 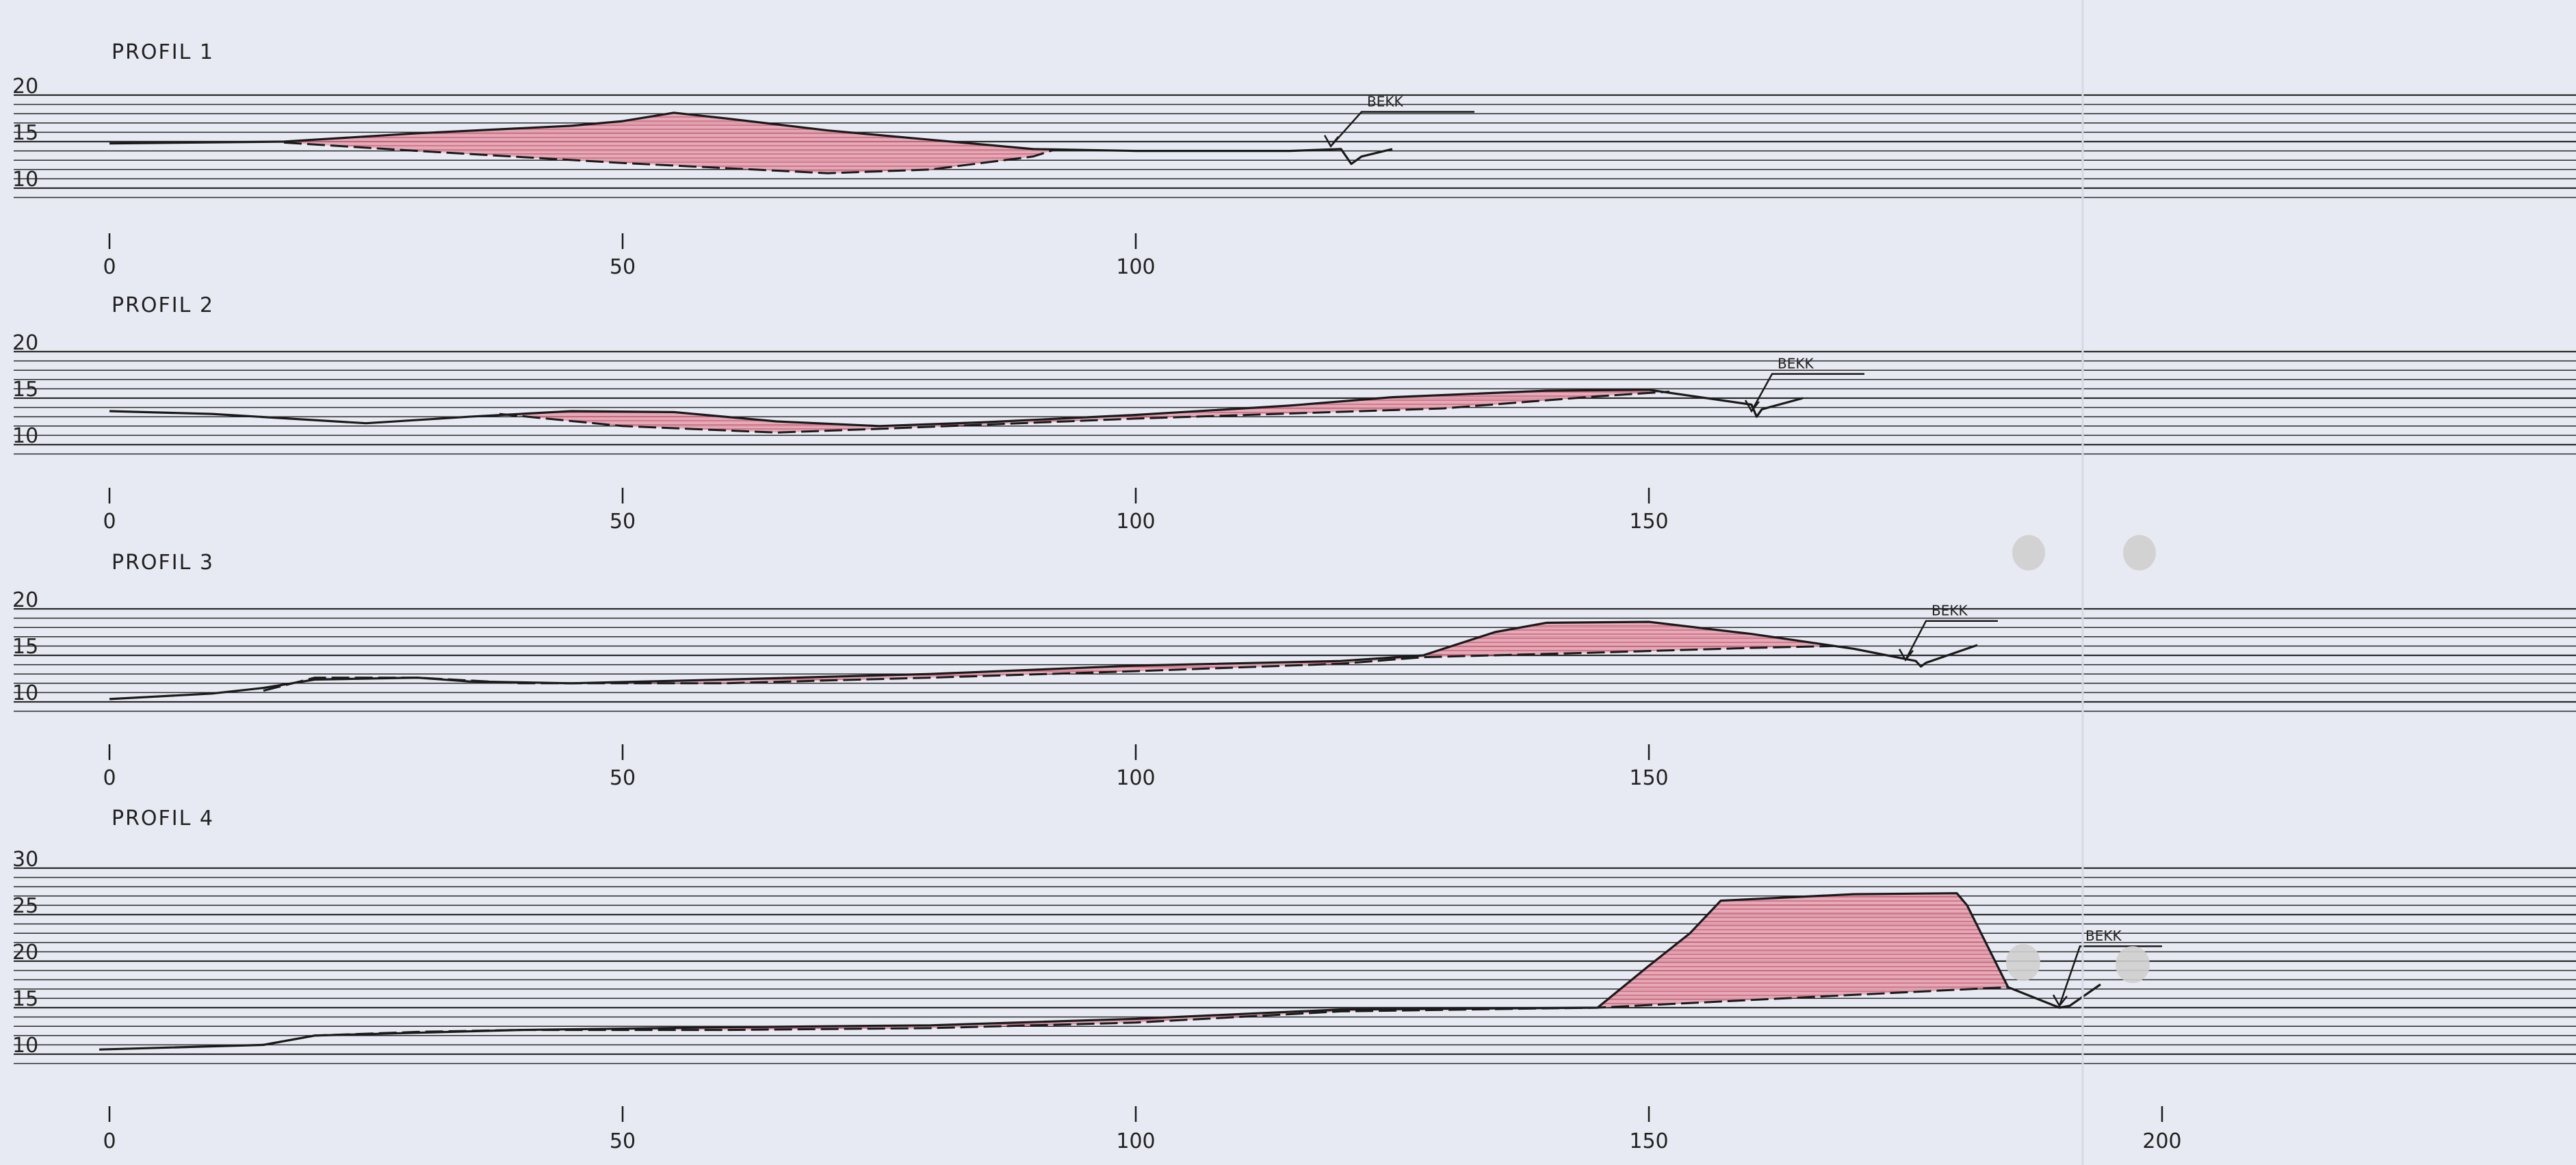 What do you see at coordinates (25, 860) in the screenshot?
I see `y-tick-label: 30` at bounding box center [25, 860].